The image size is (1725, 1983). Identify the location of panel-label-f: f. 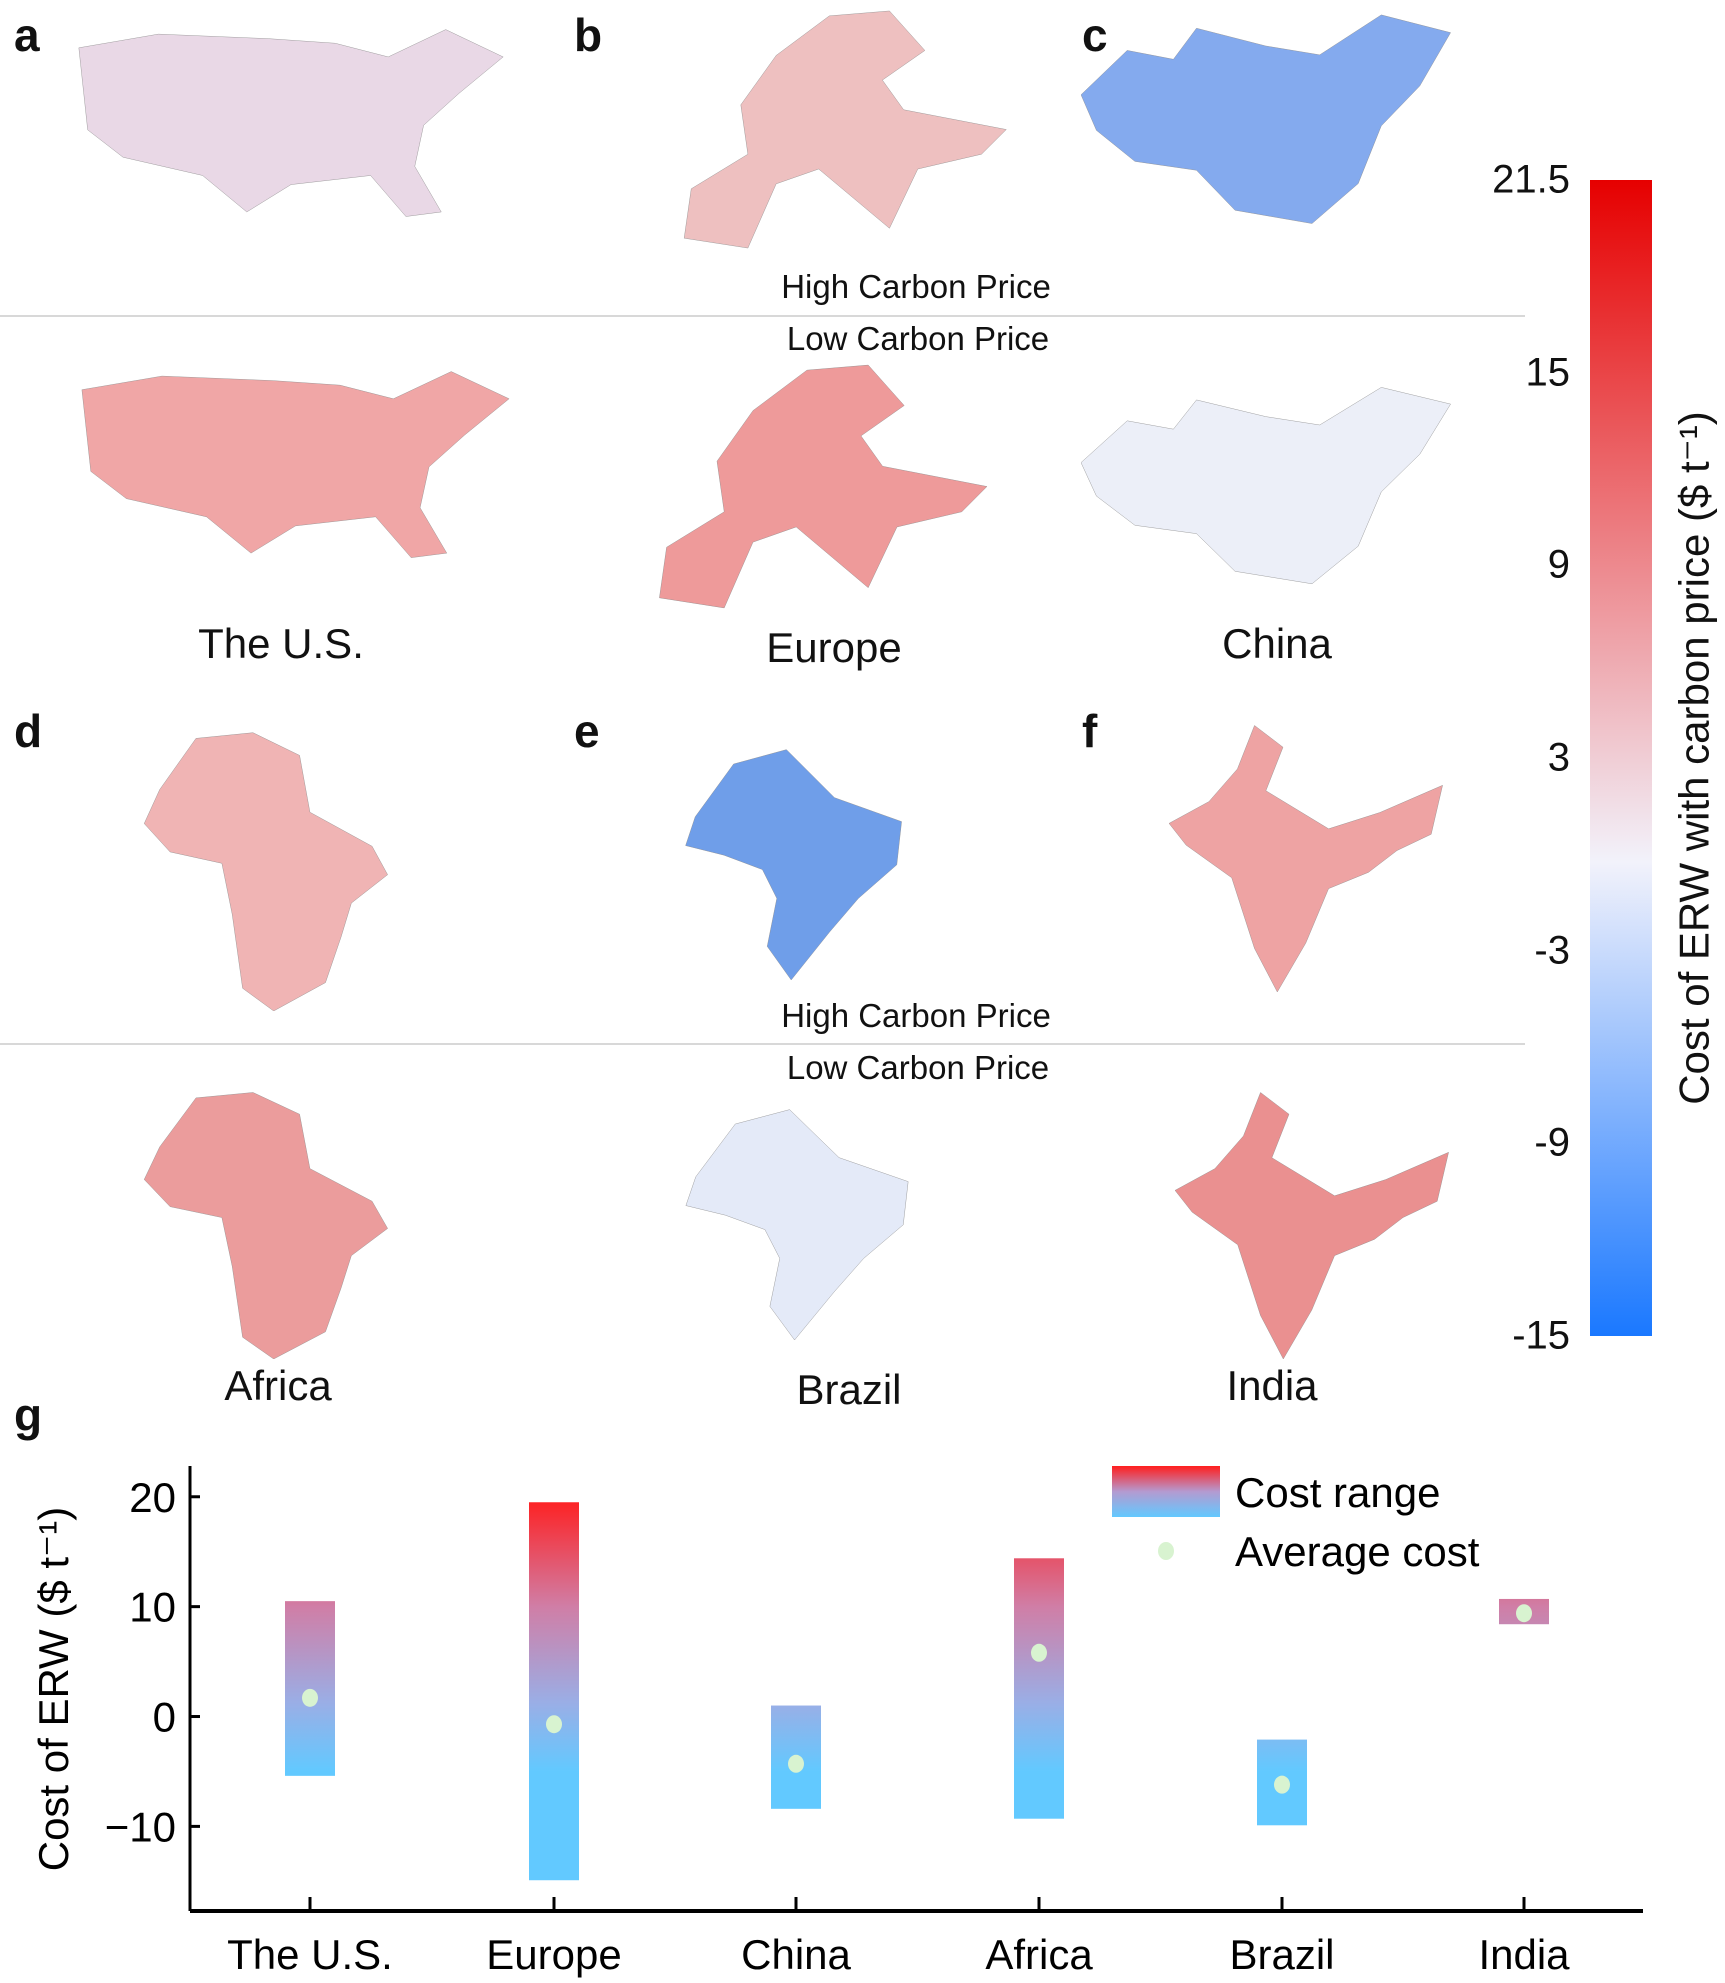
(1090, 731).